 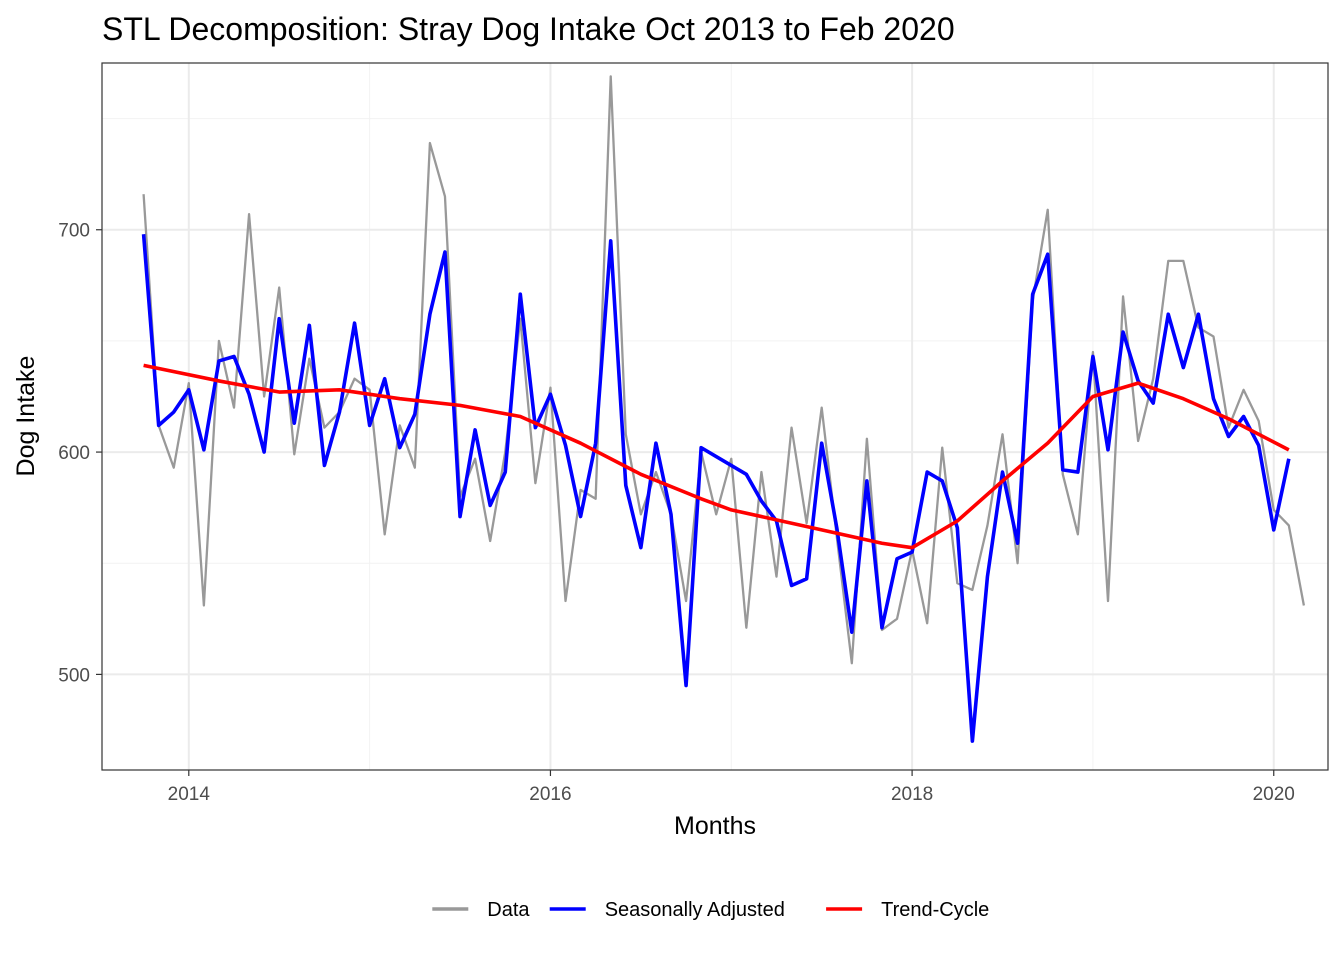 I want to click on legend-label-seasonally-adjusted: Seasonally Adjusted, so click(x=695, y=910).